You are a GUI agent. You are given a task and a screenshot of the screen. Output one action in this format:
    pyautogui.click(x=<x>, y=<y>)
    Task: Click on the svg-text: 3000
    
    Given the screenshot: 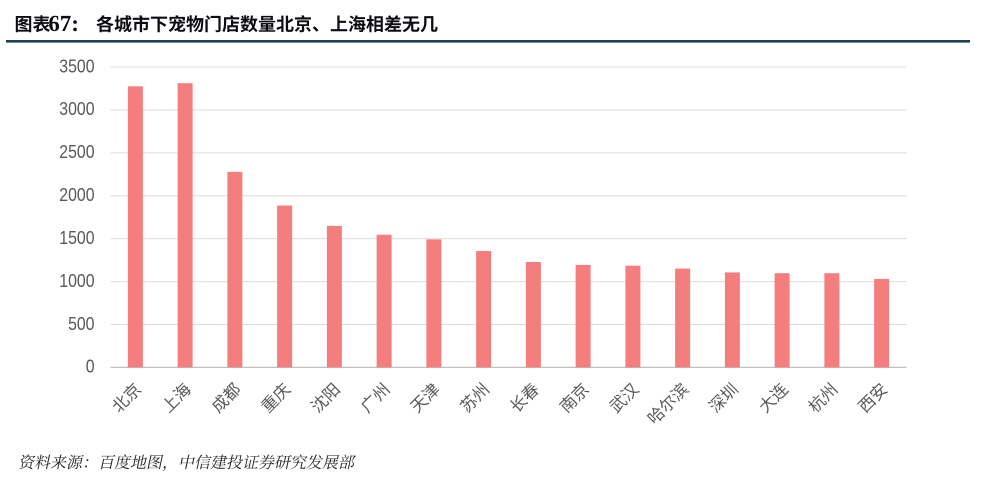 What is the action you would take?
    pyautogui.click(x=76, y=109)
    